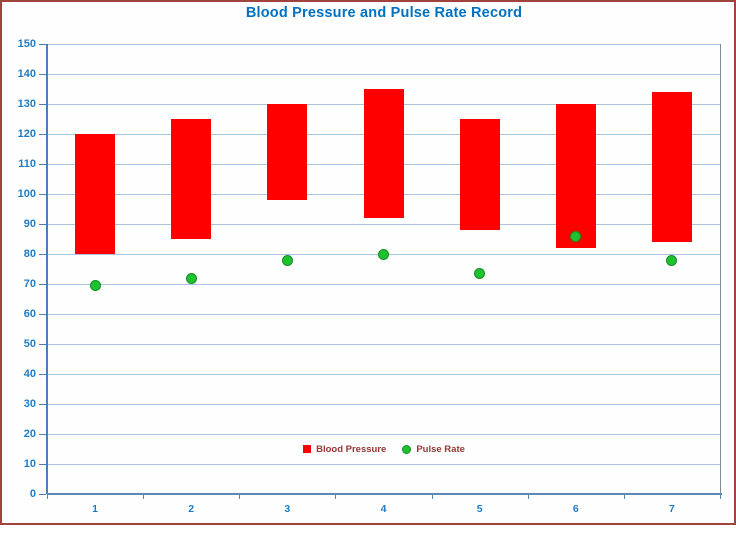 The height and width of the screenshot is (533, 736). I want to click on y-axis-label: 30, so click(29, 403).